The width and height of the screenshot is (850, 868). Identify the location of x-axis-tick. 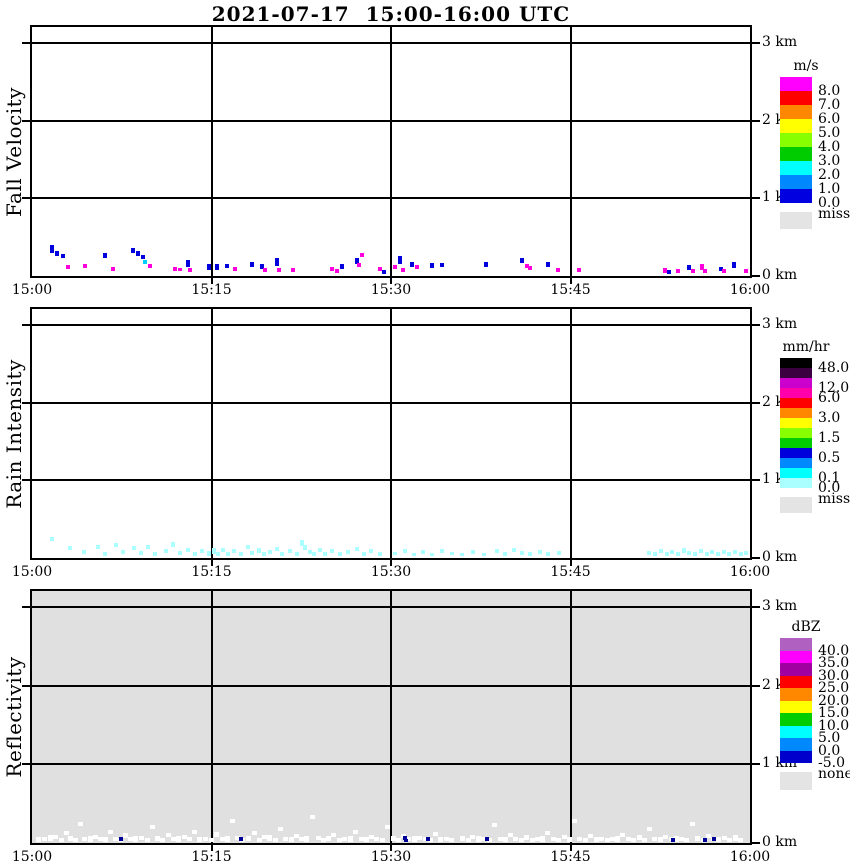
(391, 281).